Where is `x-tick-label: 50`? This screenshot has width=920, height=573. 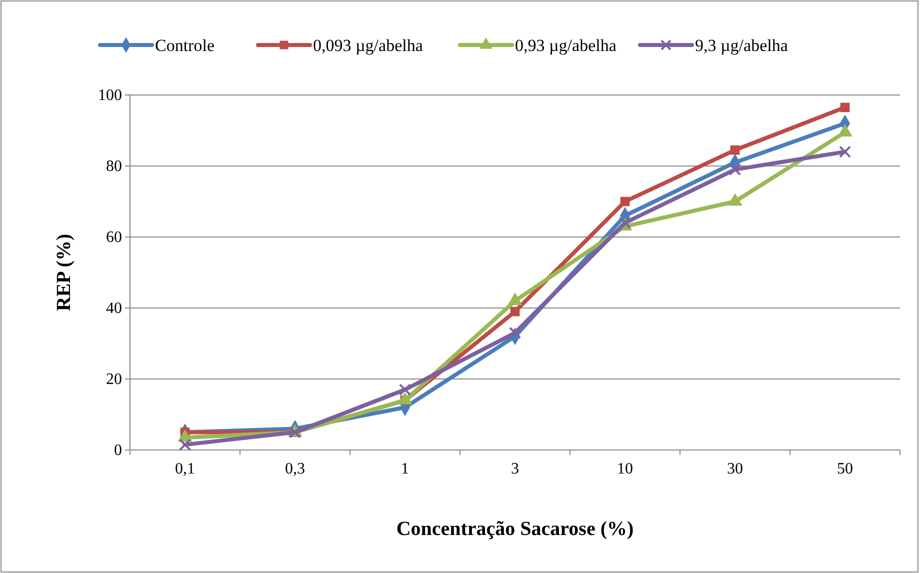 x-tick-label: 50 is located at coordinates (845, 469).